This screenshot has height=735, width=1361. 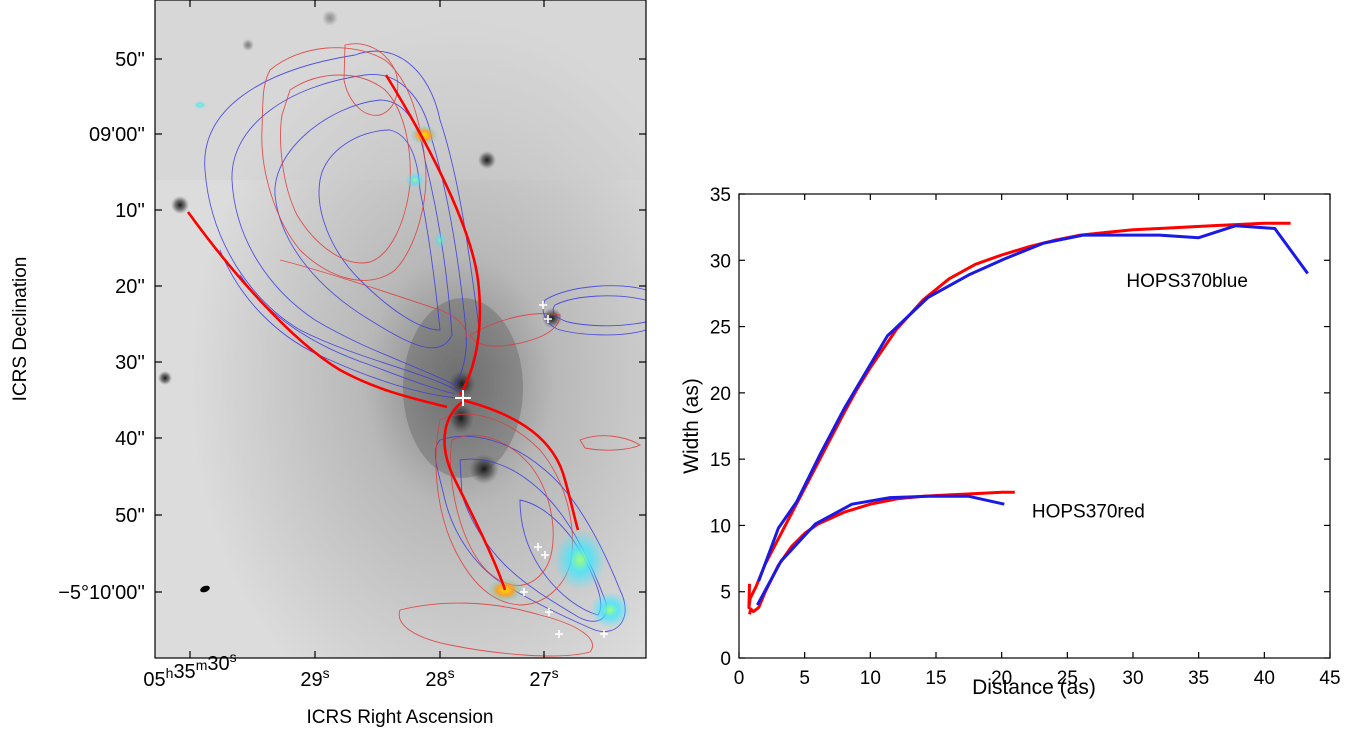 I want to click on x-tick-label: 5, so click(x=804, y=678).